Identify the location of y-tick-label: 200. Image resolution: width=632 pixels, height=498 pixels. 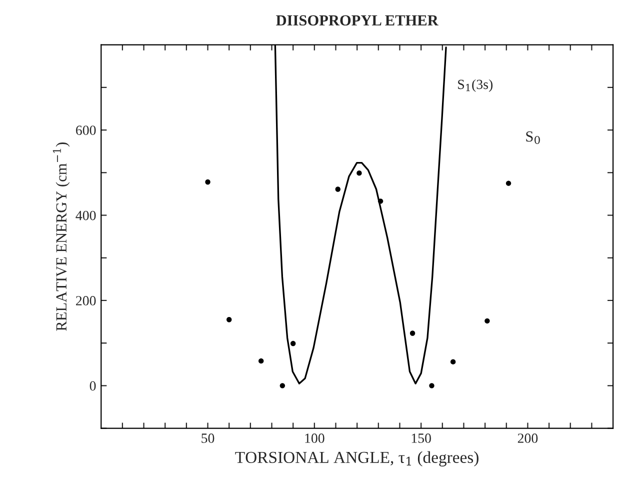
(86, 301).